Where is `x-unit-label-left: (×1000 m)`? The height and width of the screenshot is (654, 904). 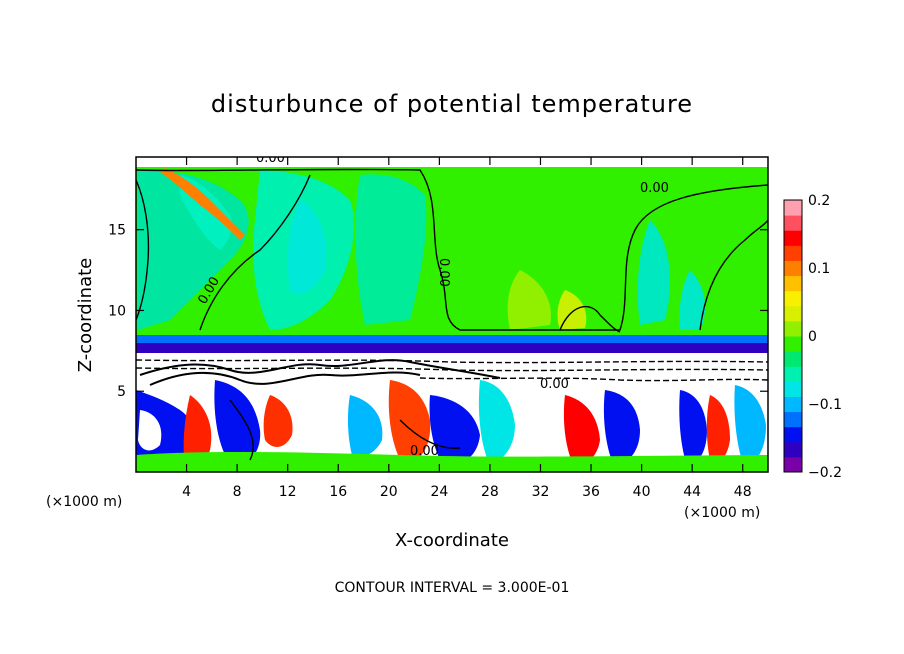 x-unit-label-left: (×1000 m) is located at coordinates (84, 502).